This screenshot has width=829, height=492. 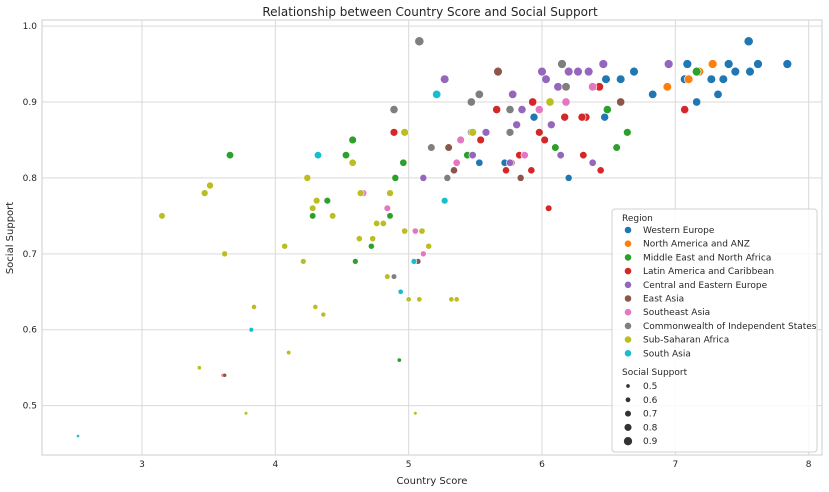 I want to click on legend-label: South Asia, so click(x=667, y=354).